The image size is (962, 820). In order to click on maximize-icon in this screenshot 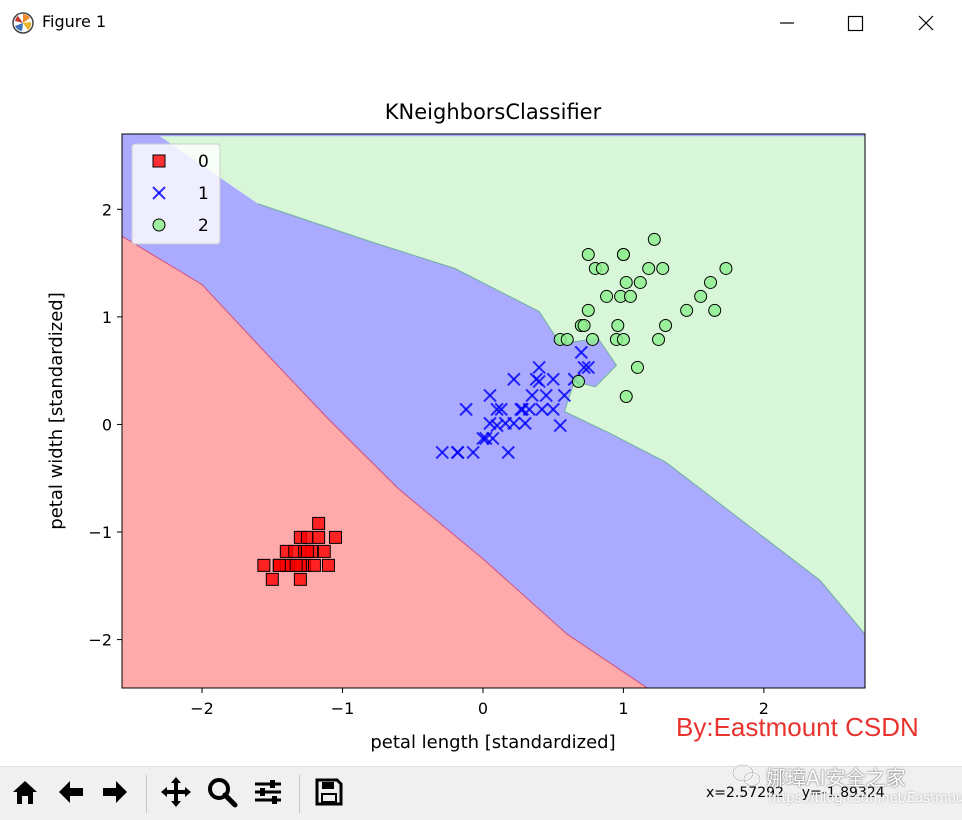, I will do `click(855, 23)`.